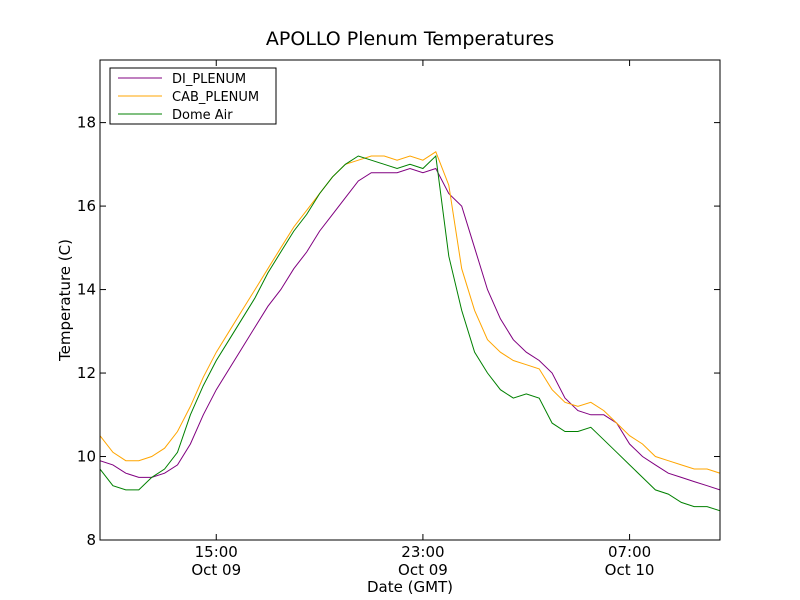  What do you see at coordinates (86, 206) in the screenshot?
I see `y-tick-label: 16` at bounding box center [86, 206].